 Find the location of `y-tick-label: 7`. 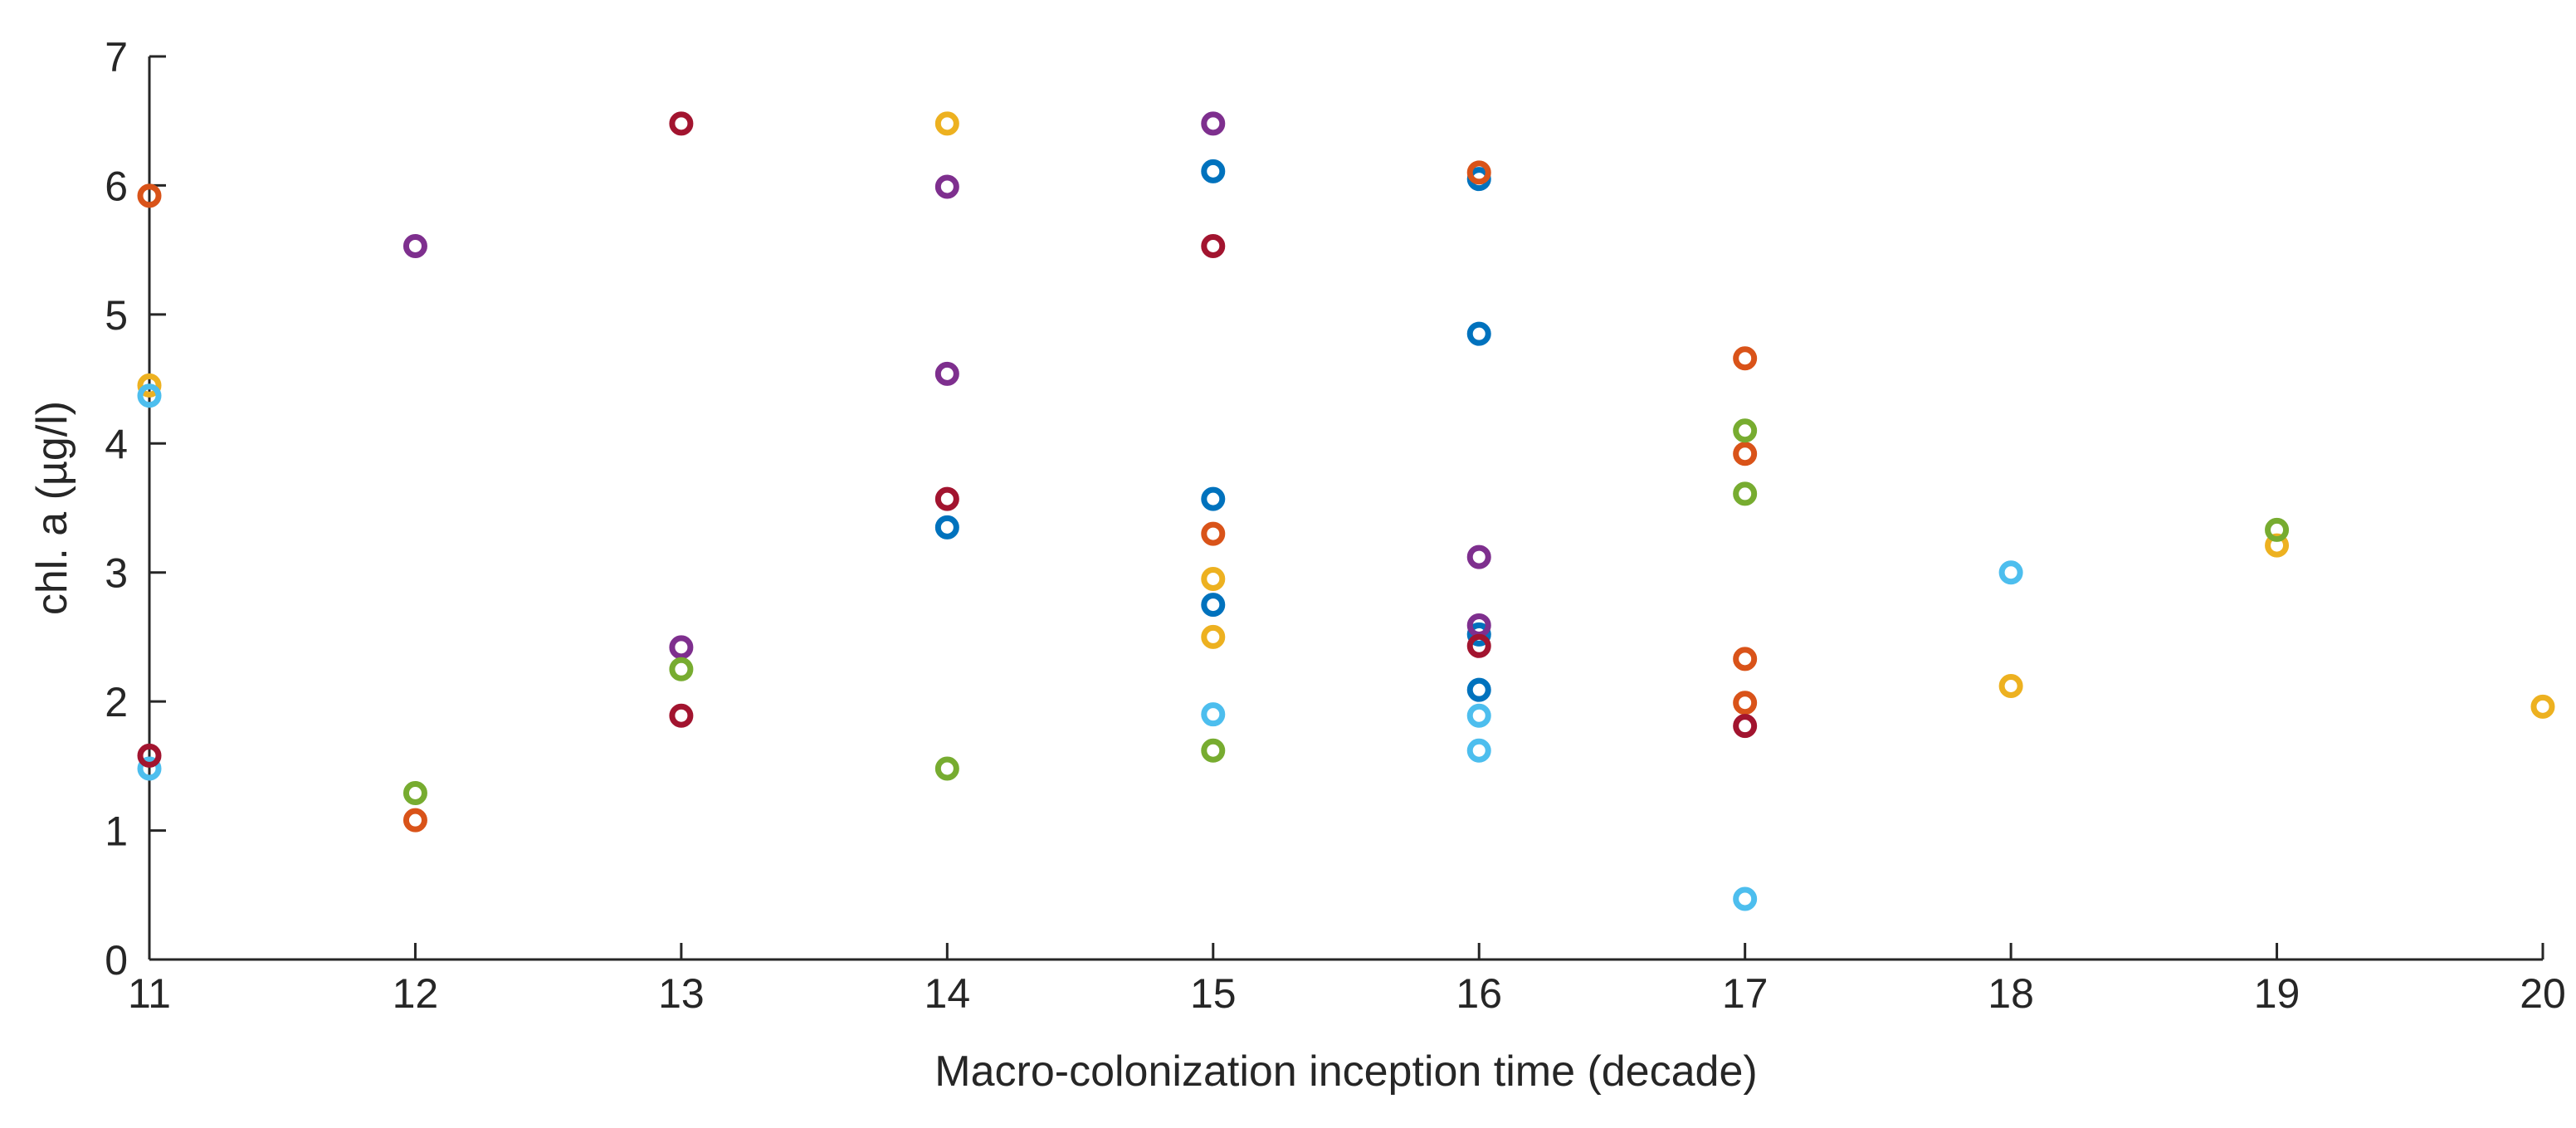

y-tick-label: 7 is located at coordinates (117, 57).